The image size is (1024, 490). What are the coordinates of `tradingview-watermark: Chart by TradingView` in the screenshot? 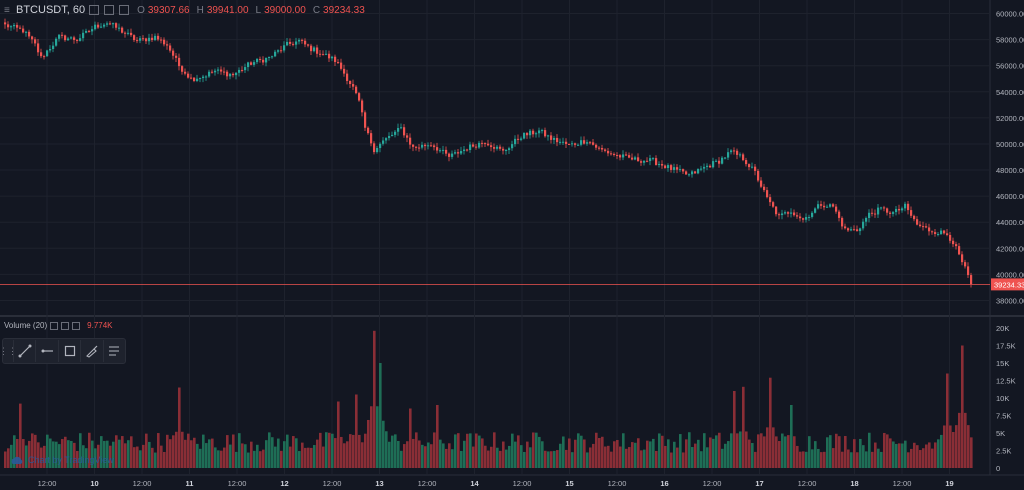 It's located at (62, 460).